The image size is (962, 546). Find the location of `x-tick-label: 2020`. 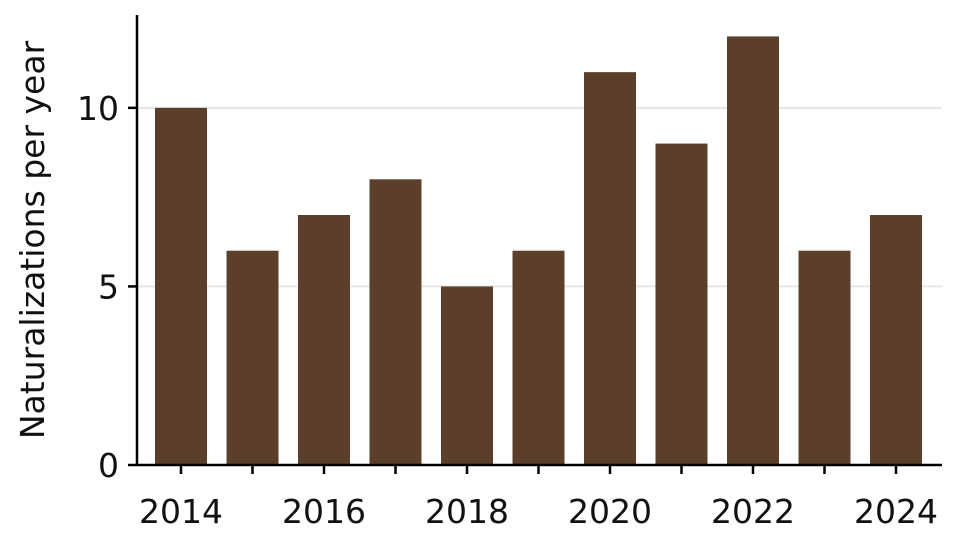

x-tick-label: 2020 is located at coordinates (610, 511).